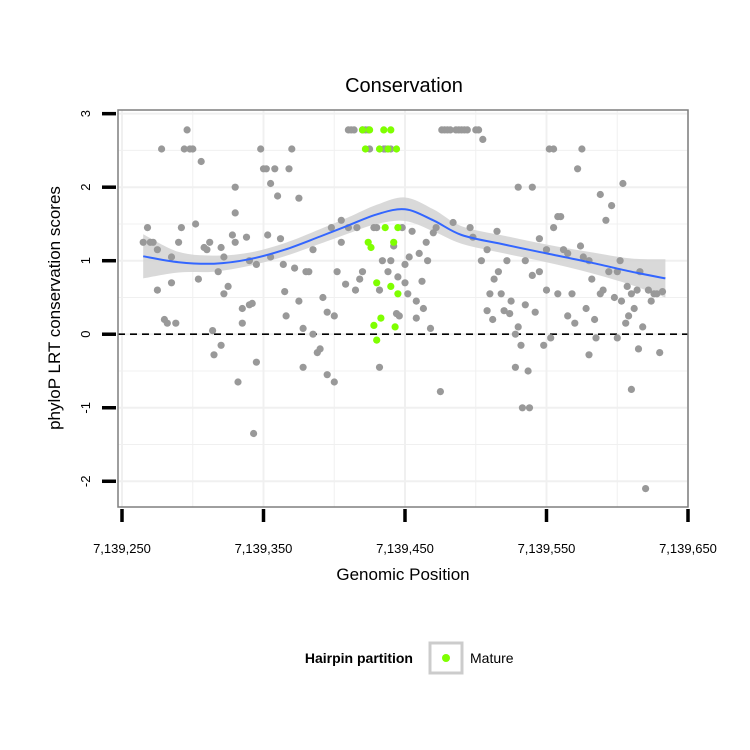 Image resolution: width=750 pixels, height=750 pixels. What do you see at coordinates (264, 548) in the screenshot?
I see `x-tick-label: 7,139,350` at bounding box center [264, 548].